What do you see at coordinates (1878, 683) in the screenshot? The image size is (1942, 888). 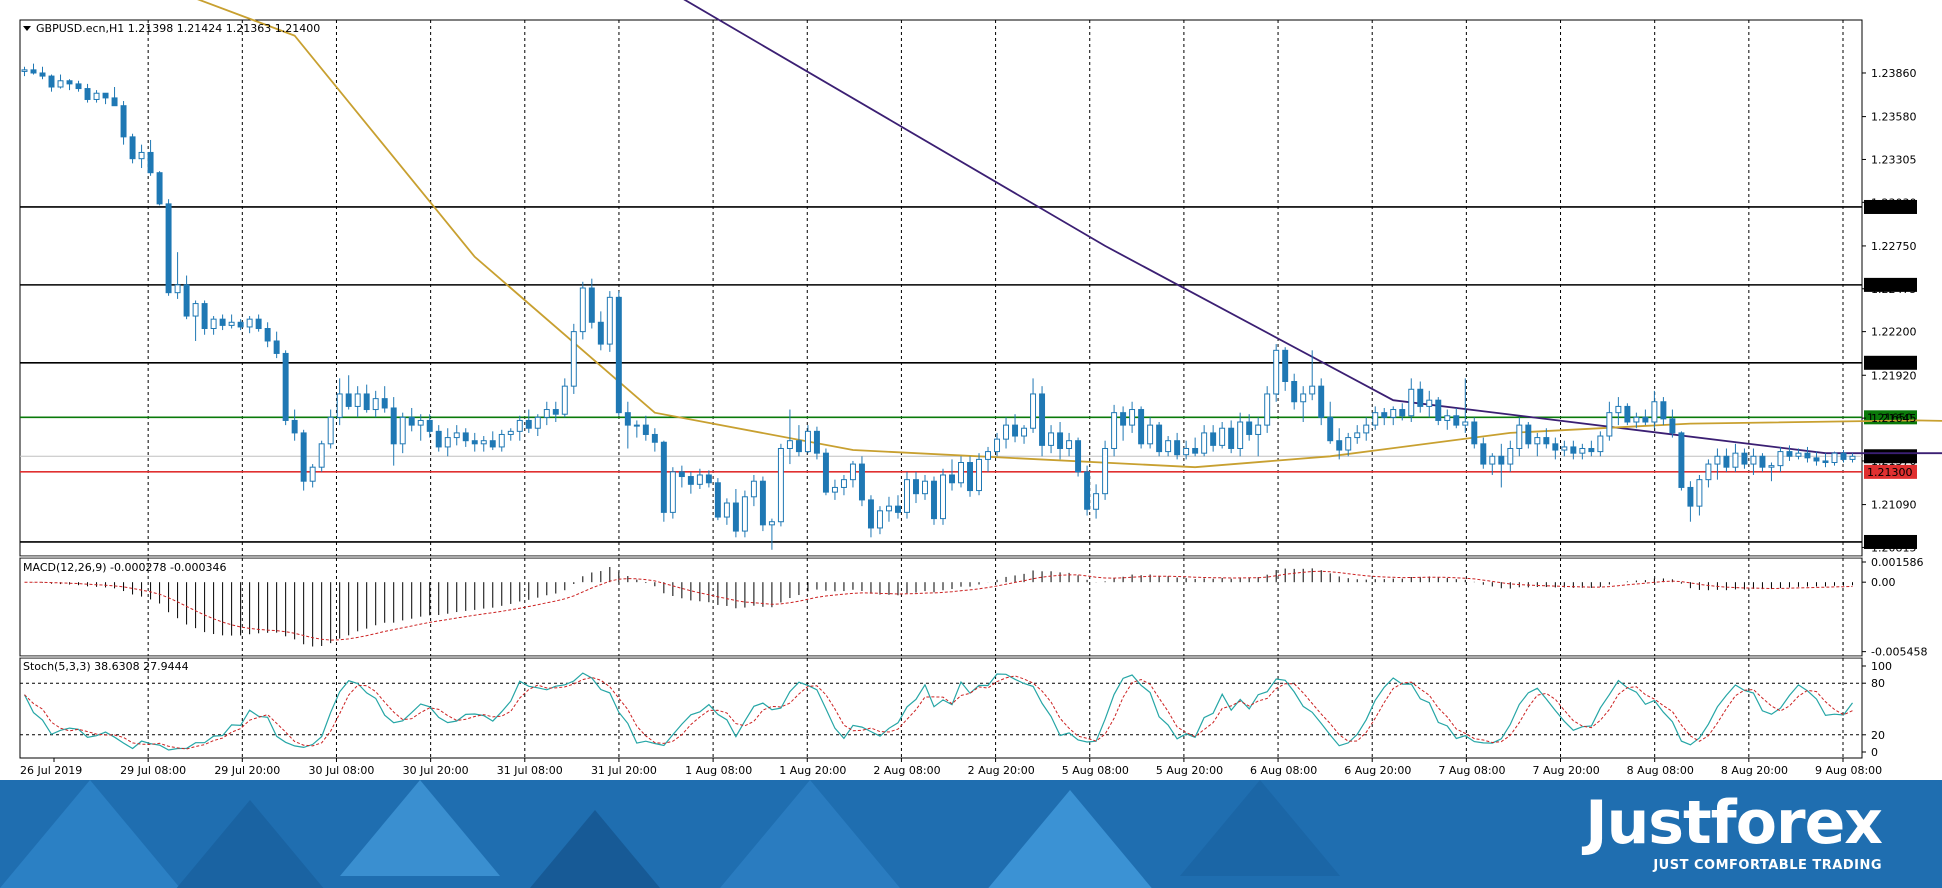 I see `y-tick-label: 80` at bounding box center [1878, 683].